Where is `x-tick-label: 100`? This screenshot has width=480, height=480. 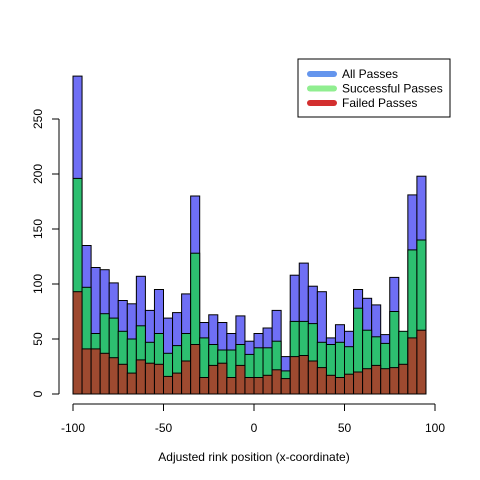
x-tick-label: 100 is located at coordinates (435, 428).